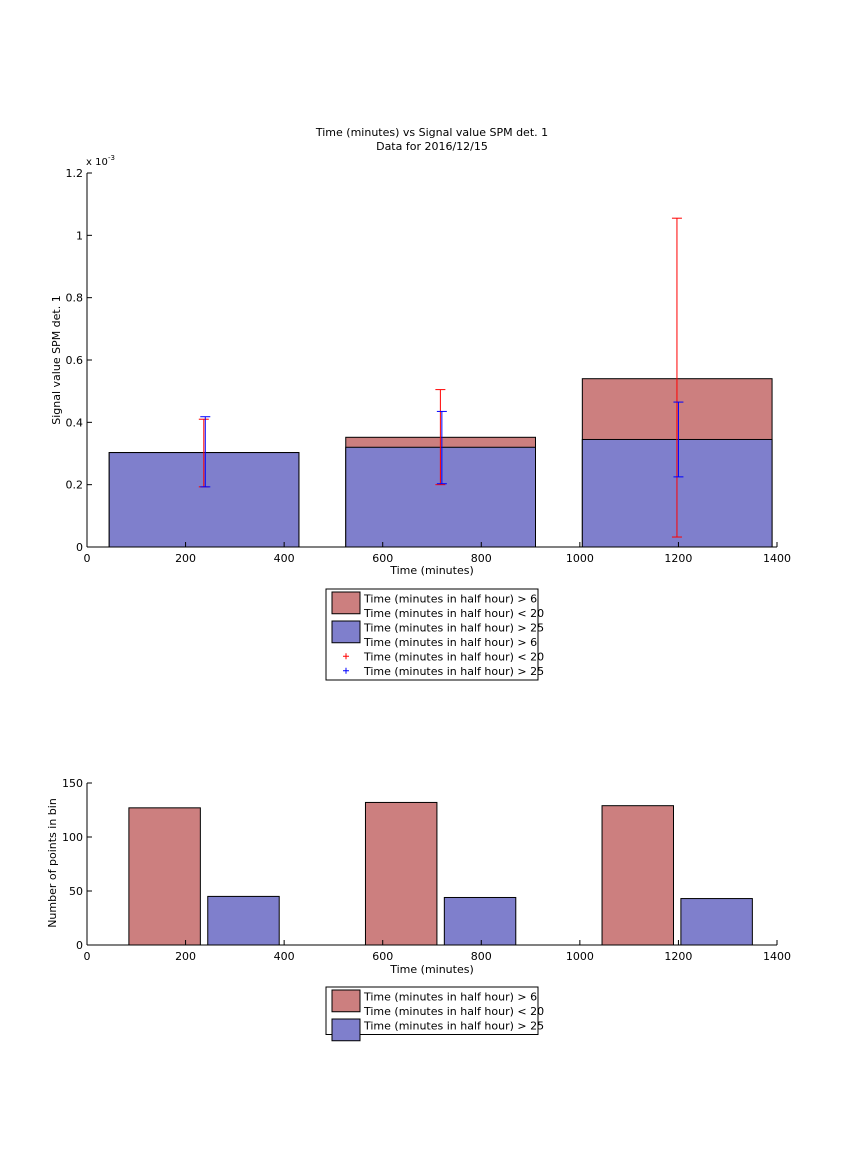 Image resolution: width=864 pixels, height=1152 pixels. Describe the element at coordinates (75, 298) in the screenshot. I see `y-tick-label: 0.8` at that location.